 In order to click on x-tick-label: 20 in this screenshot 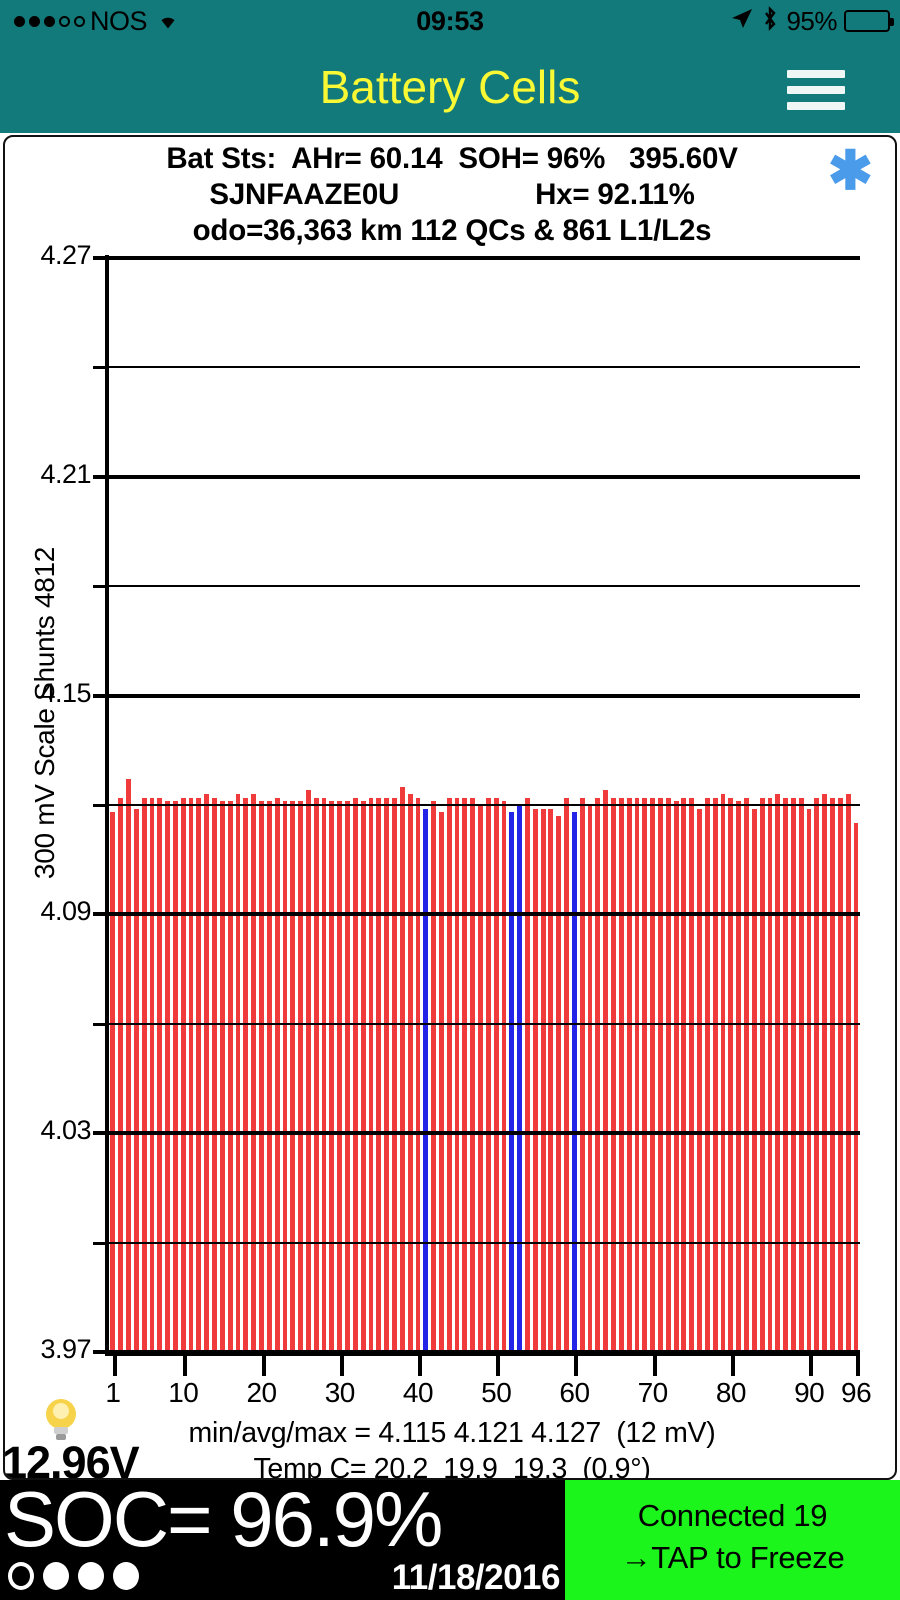, I will do `click(261, 1392)`.